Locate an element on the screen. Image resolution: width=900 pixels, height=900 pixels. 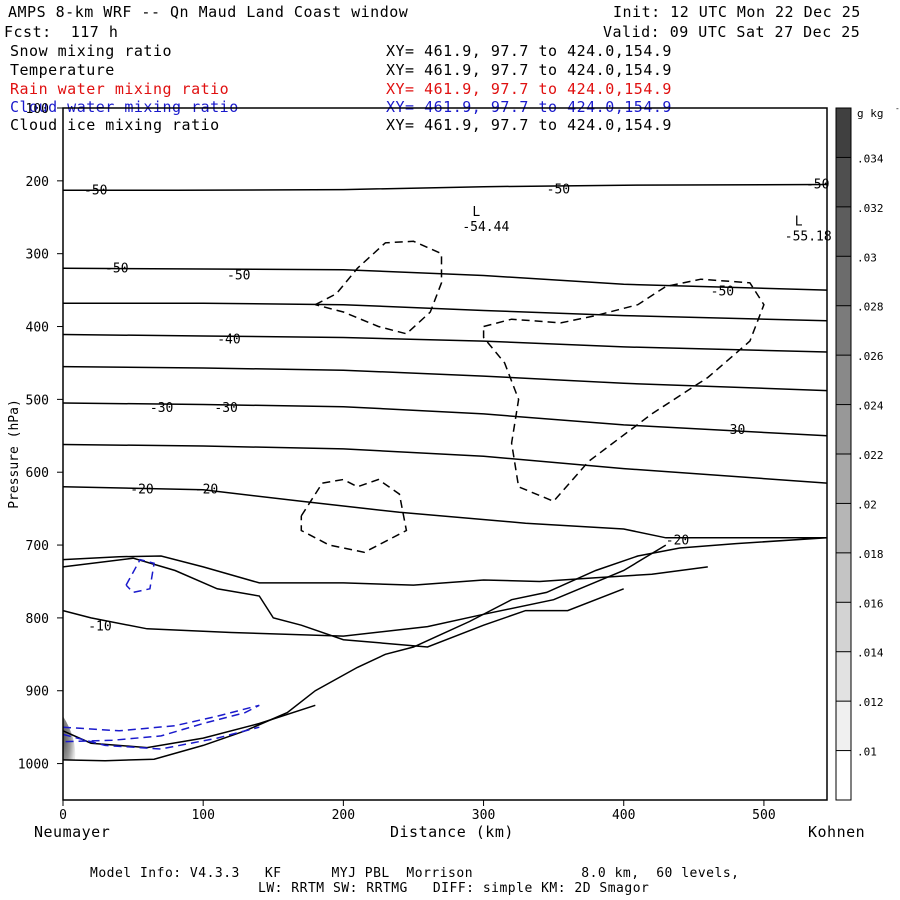
x-tick-label: 100 is located at coordinates (202, 815).